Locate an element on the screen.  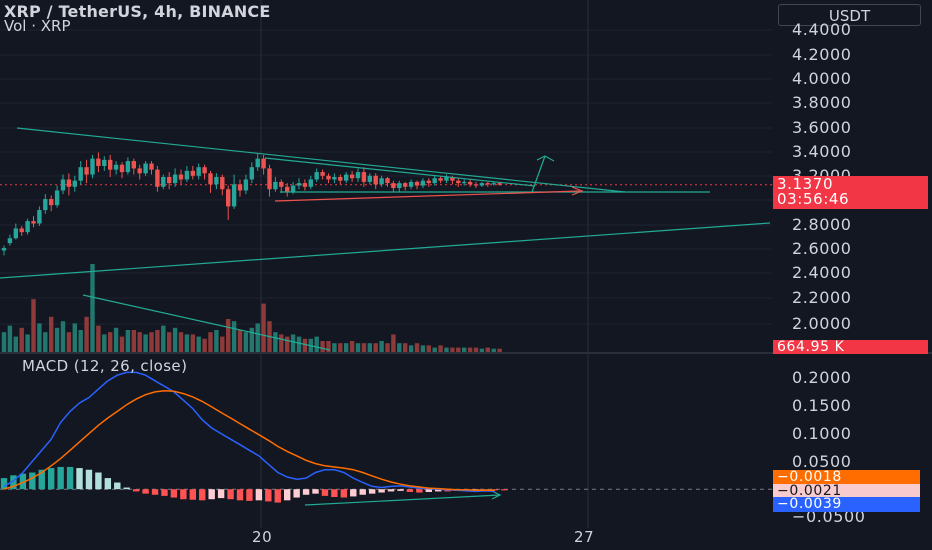
volume-bars is located at coordinates (251, 308).